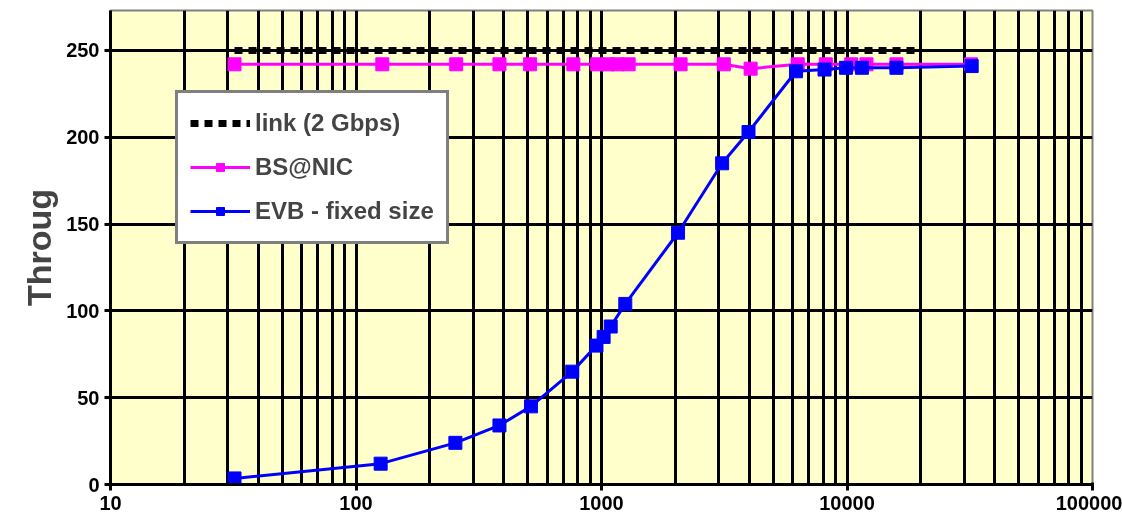 This screenshot has height=529, width=1122. What do you see at coordinates (304, 167) in the screenshot?
I see `legend-label: BS@NIC` at bounding box center [304, 167].